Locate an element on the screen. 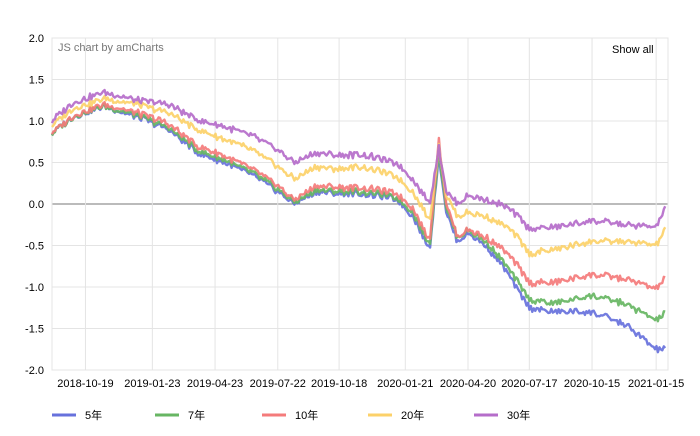  y-tick-label: -1.5 is located at coordinates (34, 330).